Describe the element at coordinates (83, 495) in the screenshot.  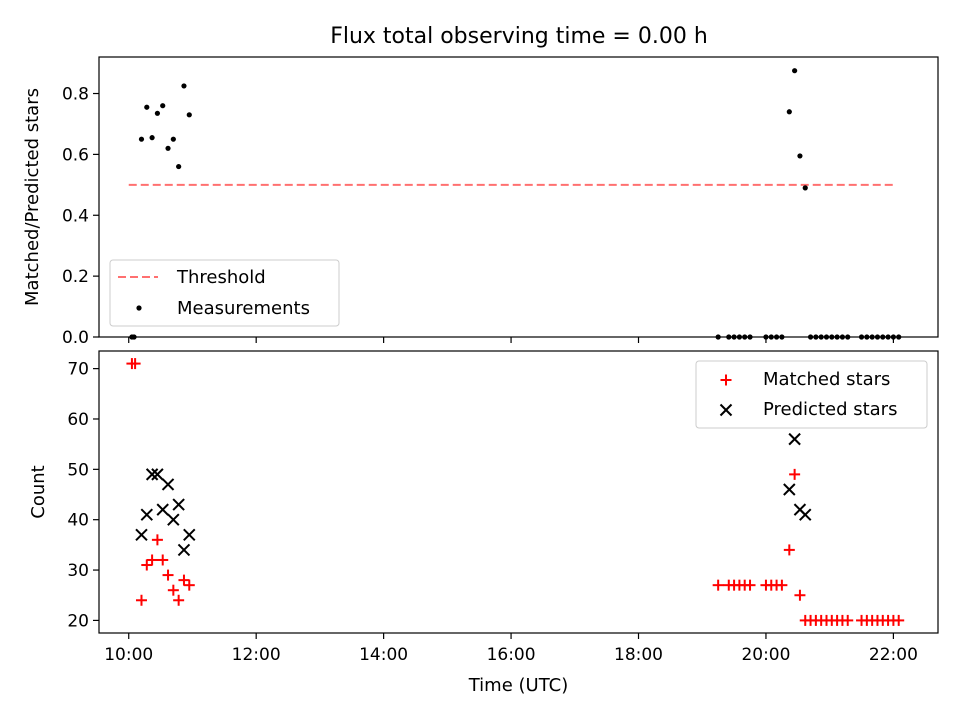
I see `bottom-y-ticks: 20 30 40 50 60 70` at that location.